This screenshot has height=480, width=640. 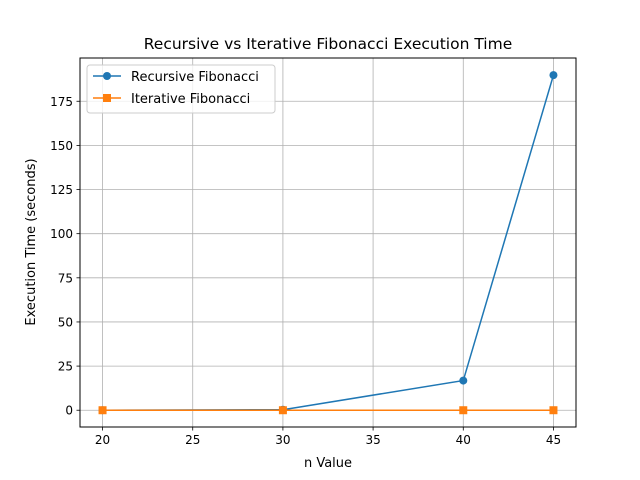 I want to click on legend-marker-recursive, so click(x=107, y=76).